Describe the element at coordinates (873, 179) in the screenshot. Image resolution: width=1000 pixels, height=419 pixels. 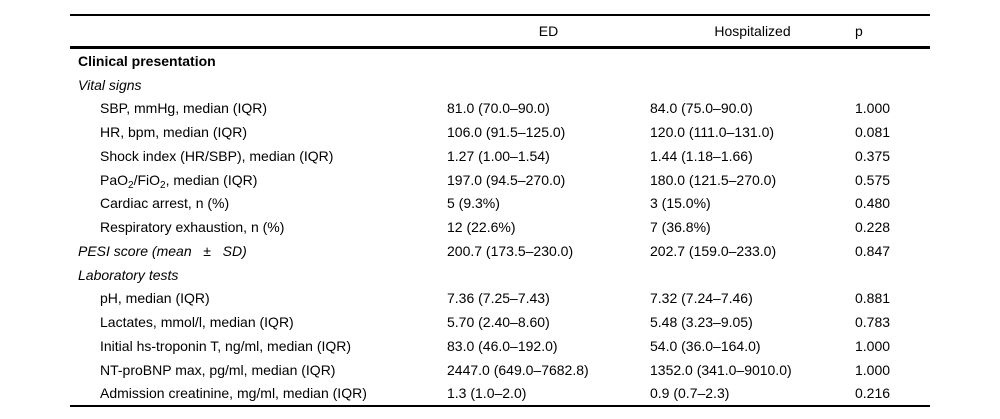
I see `cell-p-value: 0.575` at that location.